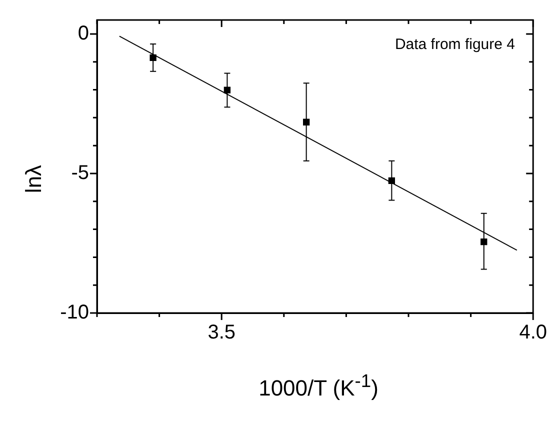  I want to click on x-tick-label: 3.5, so click(222, 333).